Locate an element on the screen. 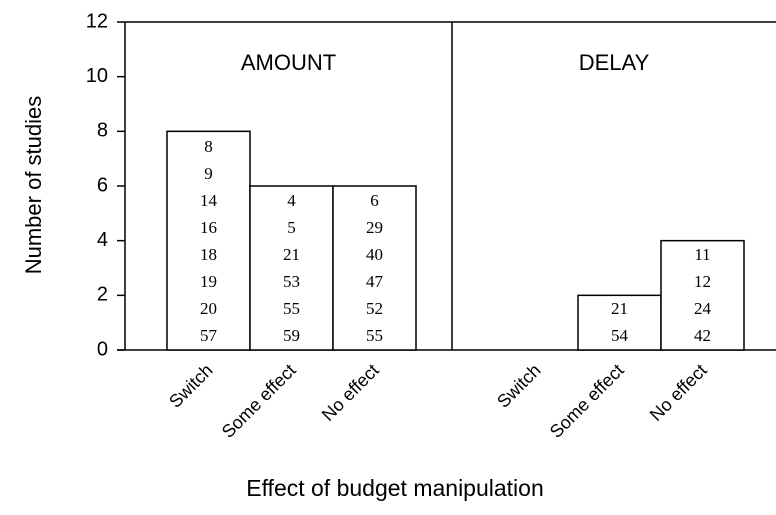  bar-label: 8 is located at coordinates (208, 146).